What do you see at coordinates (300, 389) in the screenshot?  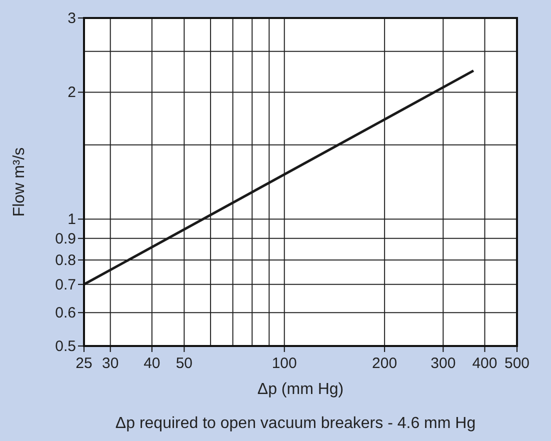 I see `x-axis-title: Δp (mm Hg)` at bounding box center [300, 389].